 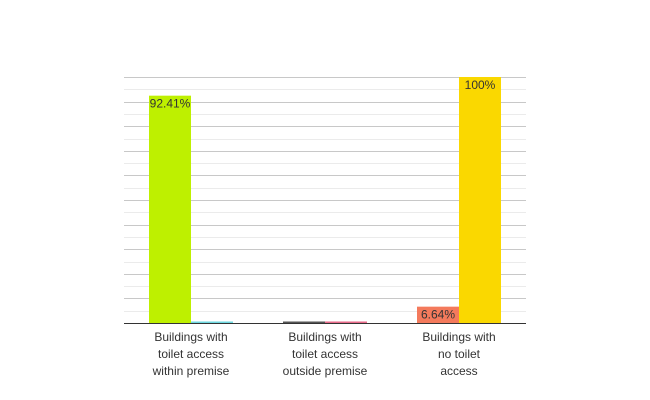 I want to click on category-label: Buildings with no toilet access, so click(x=458, y=354).